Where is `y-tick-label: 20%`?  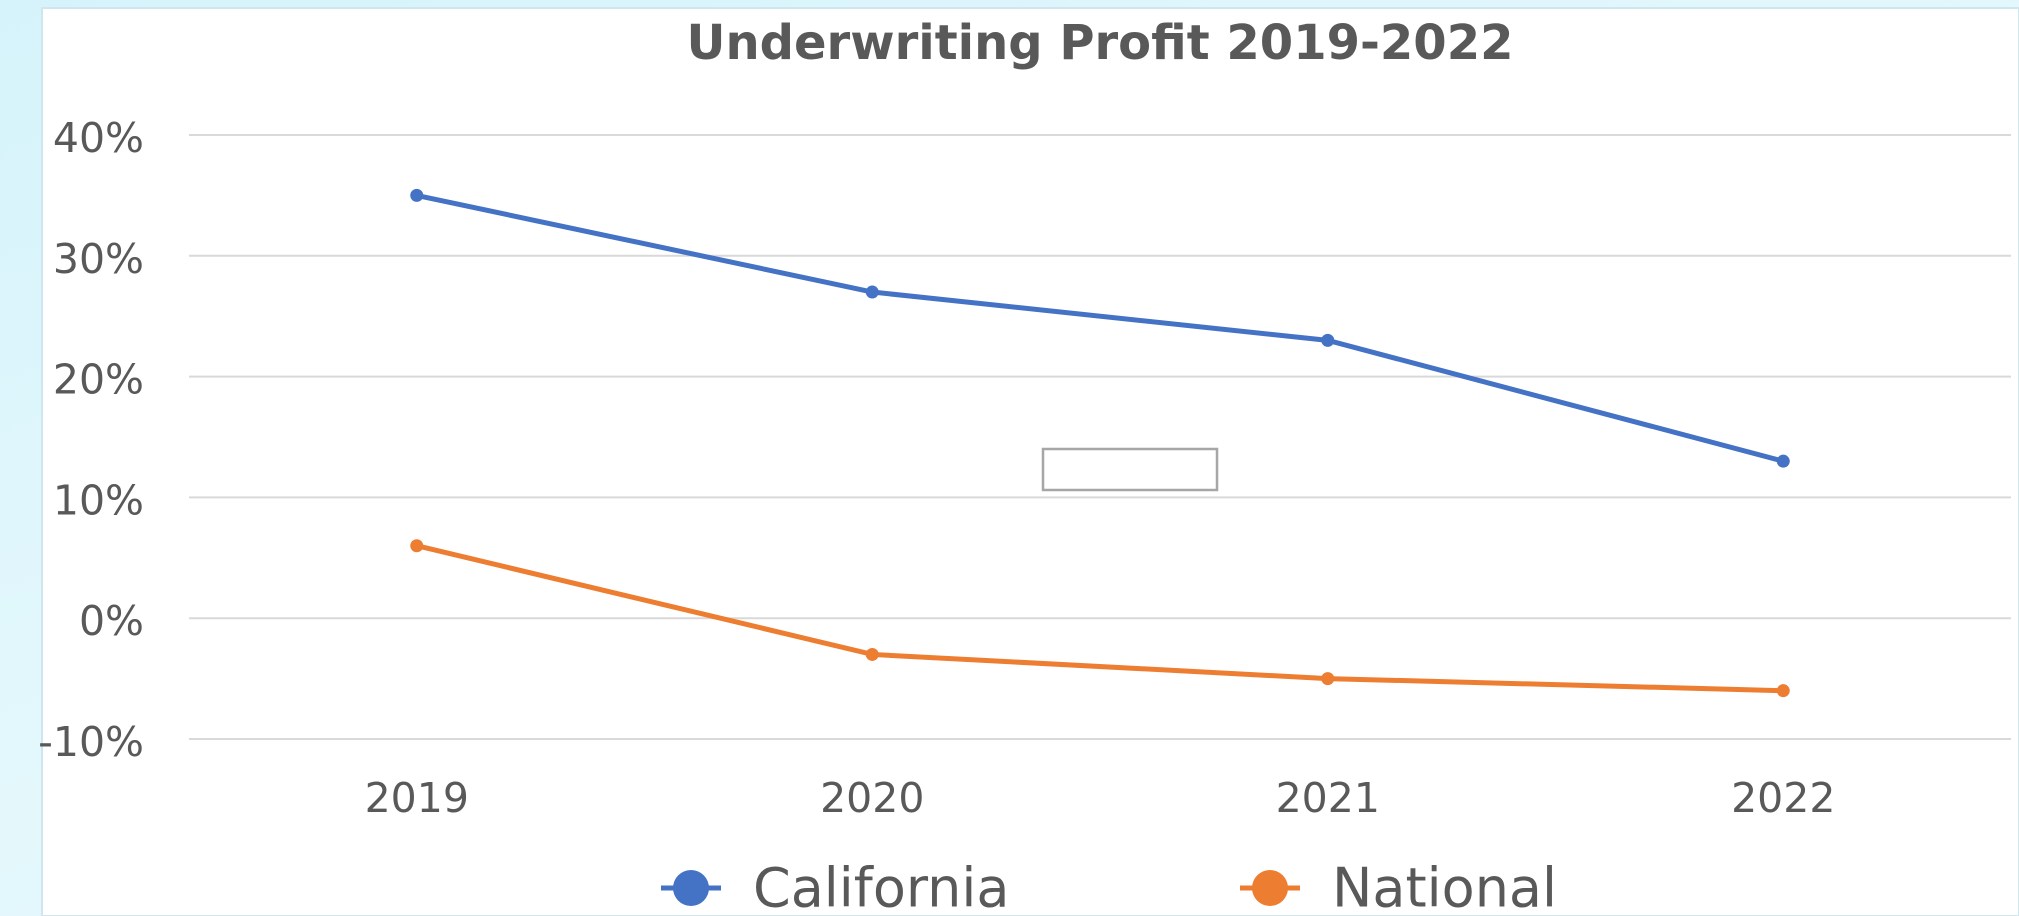
y-tick-label: 20% is located at coordinates (98, 380).